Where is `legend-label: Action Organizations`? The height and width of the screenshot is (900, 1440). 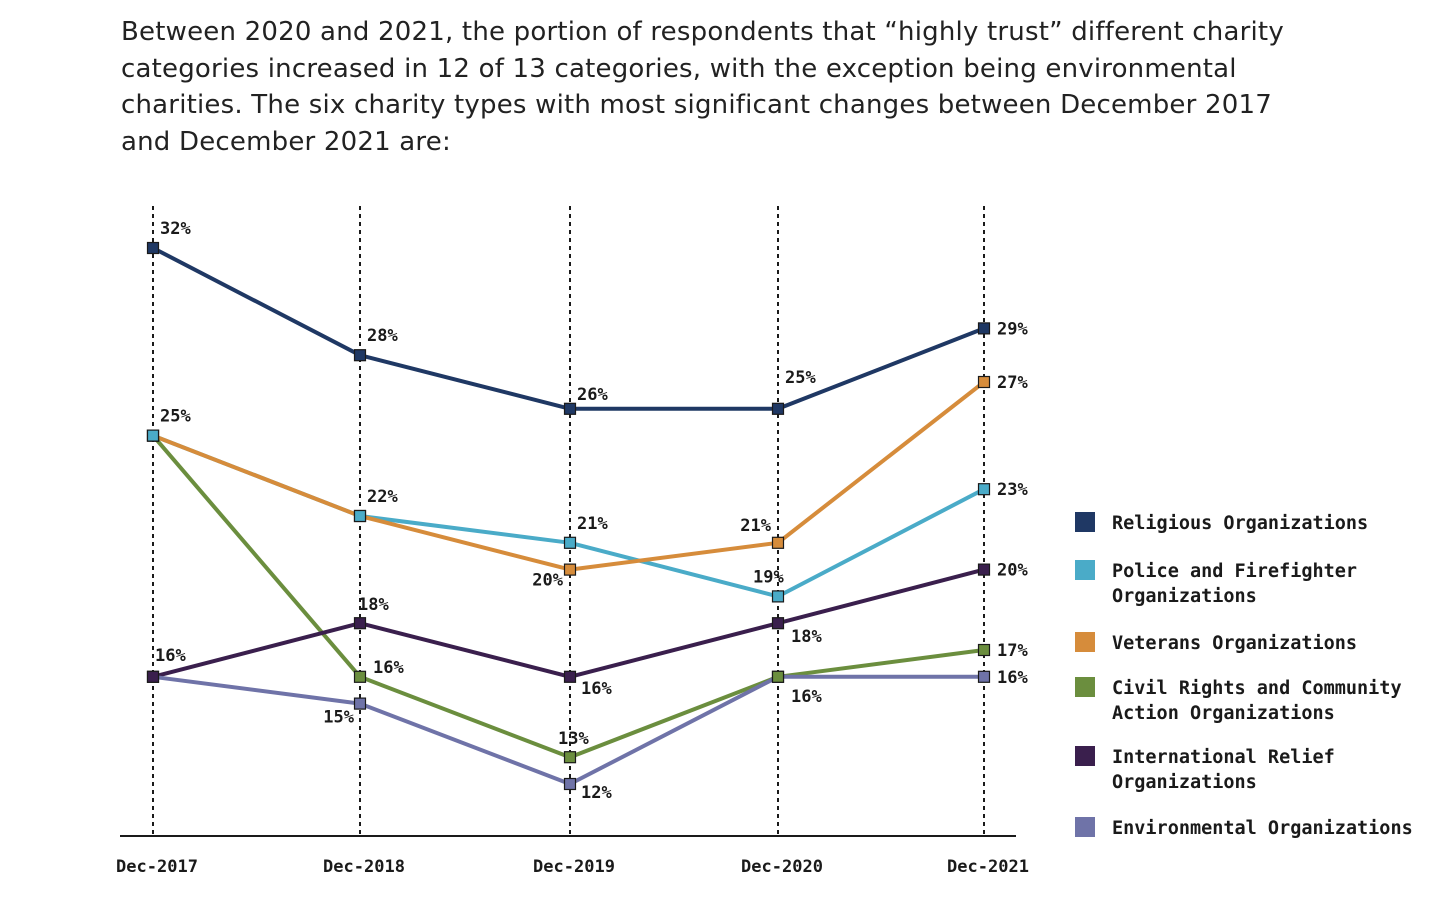 legend-label: Action Organizations is located at coordinates (1223, 713).